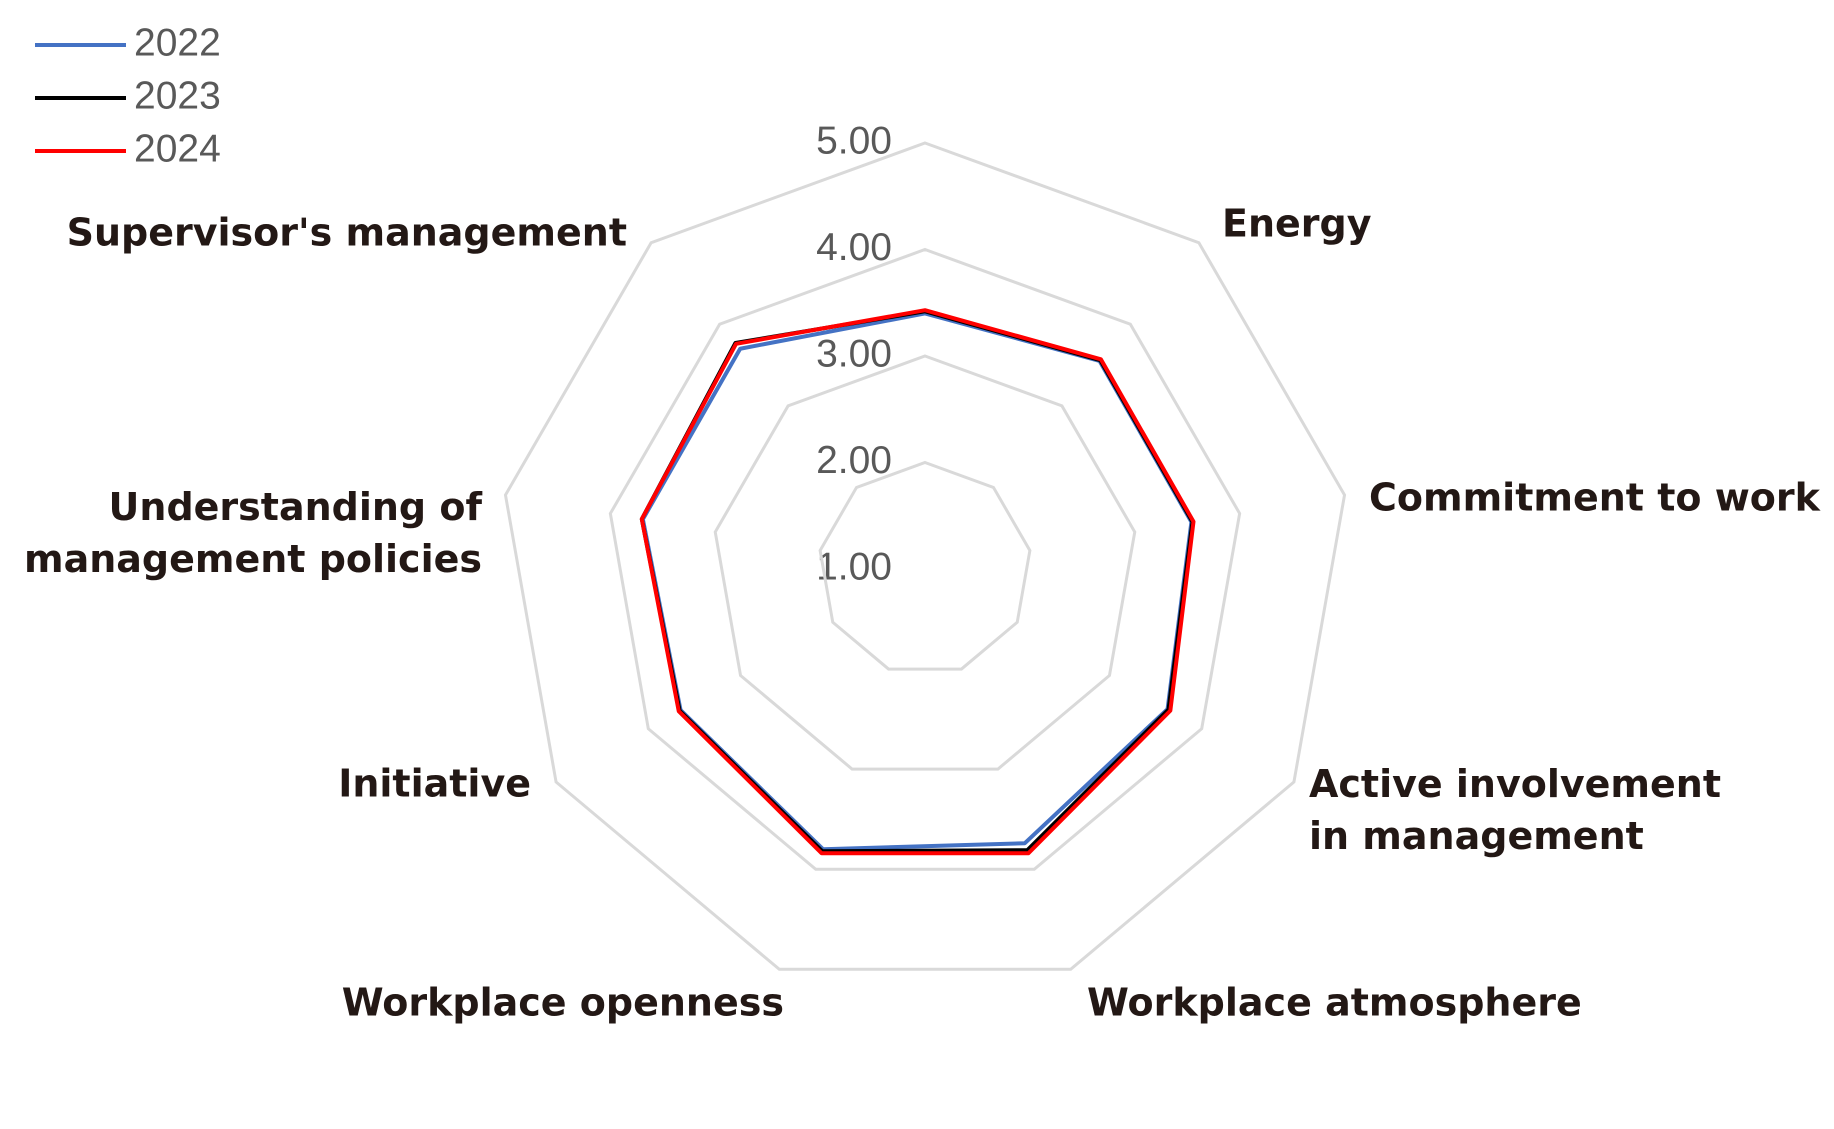  What do you see at coordinates (434, 784) in the screenshot?
I see `category-label: Initiative` at bounding box center [434, 784].